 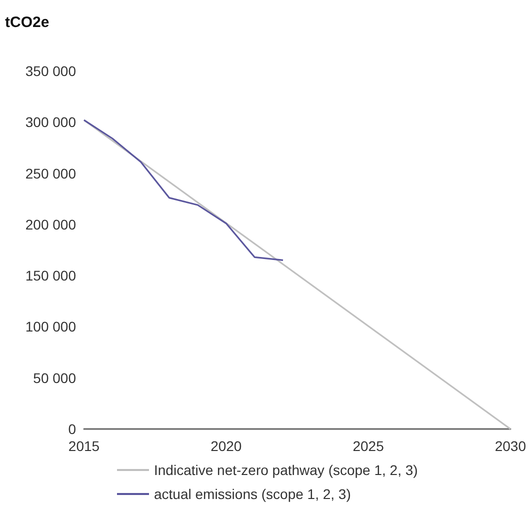 I want to click on y-tick-label: 0, so click(x=72, y=429).